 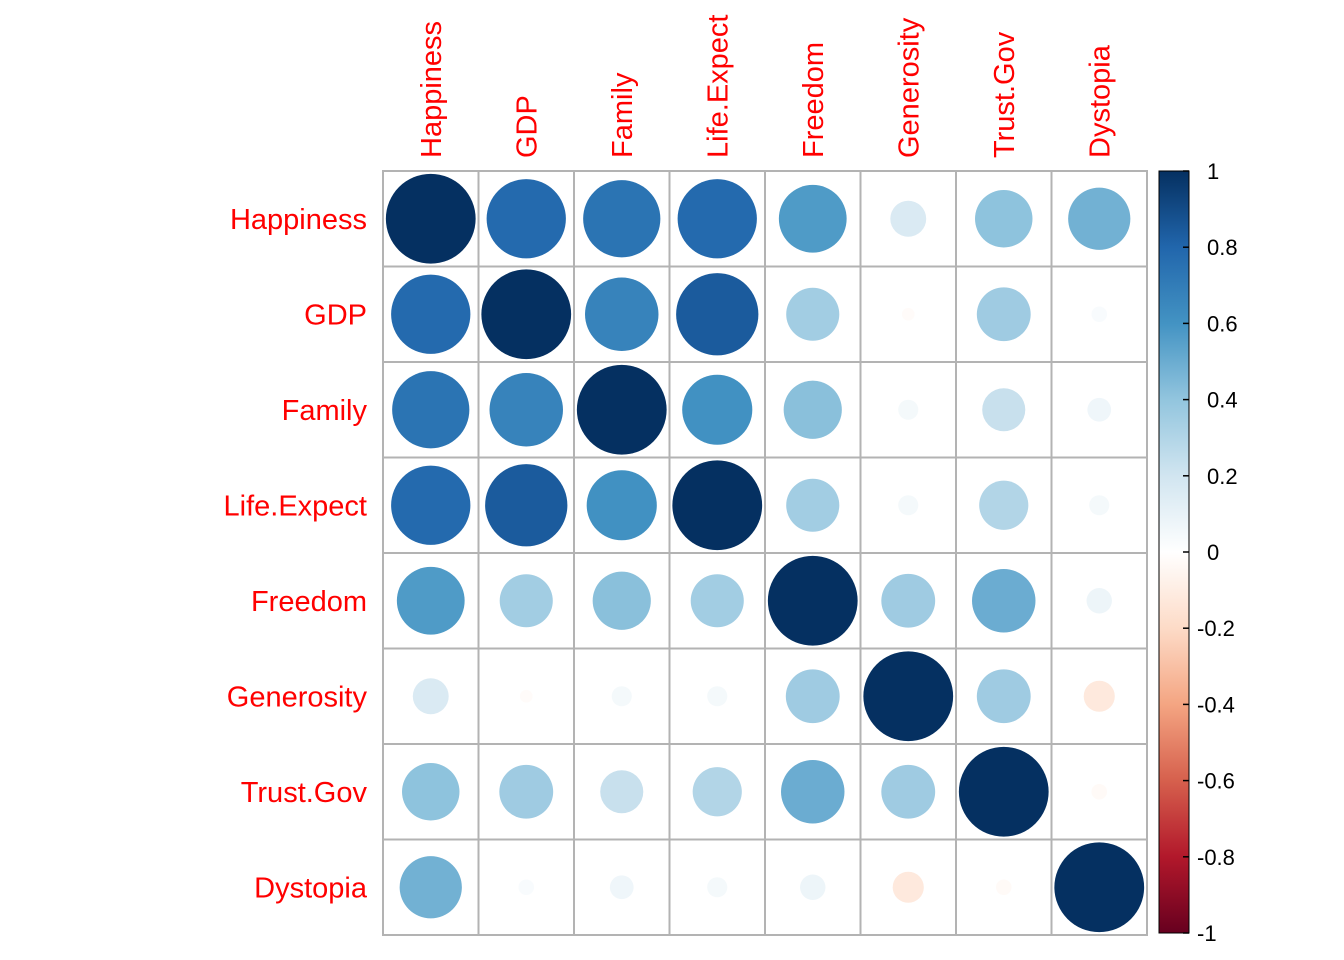 What do you see at coordinates (325, 411) in the screenshot?
I see `row-label: Family` at bounding box center [325, 411].